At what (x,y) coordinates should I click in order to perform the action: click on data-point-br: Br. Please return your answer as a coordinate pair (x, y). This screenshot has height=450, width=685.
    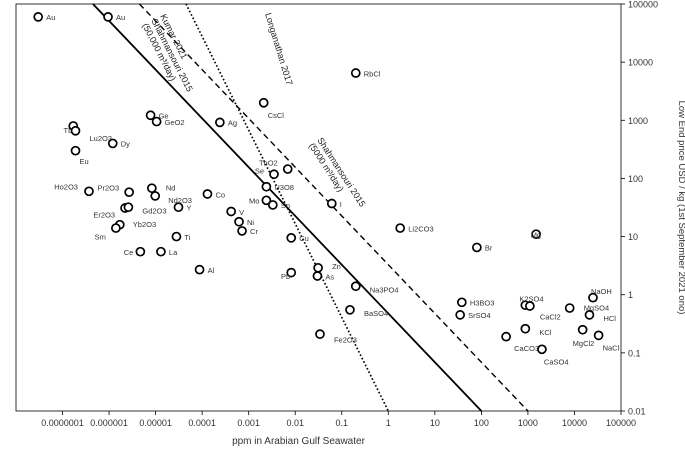
    Looking at the image, I should click on (482, 247).